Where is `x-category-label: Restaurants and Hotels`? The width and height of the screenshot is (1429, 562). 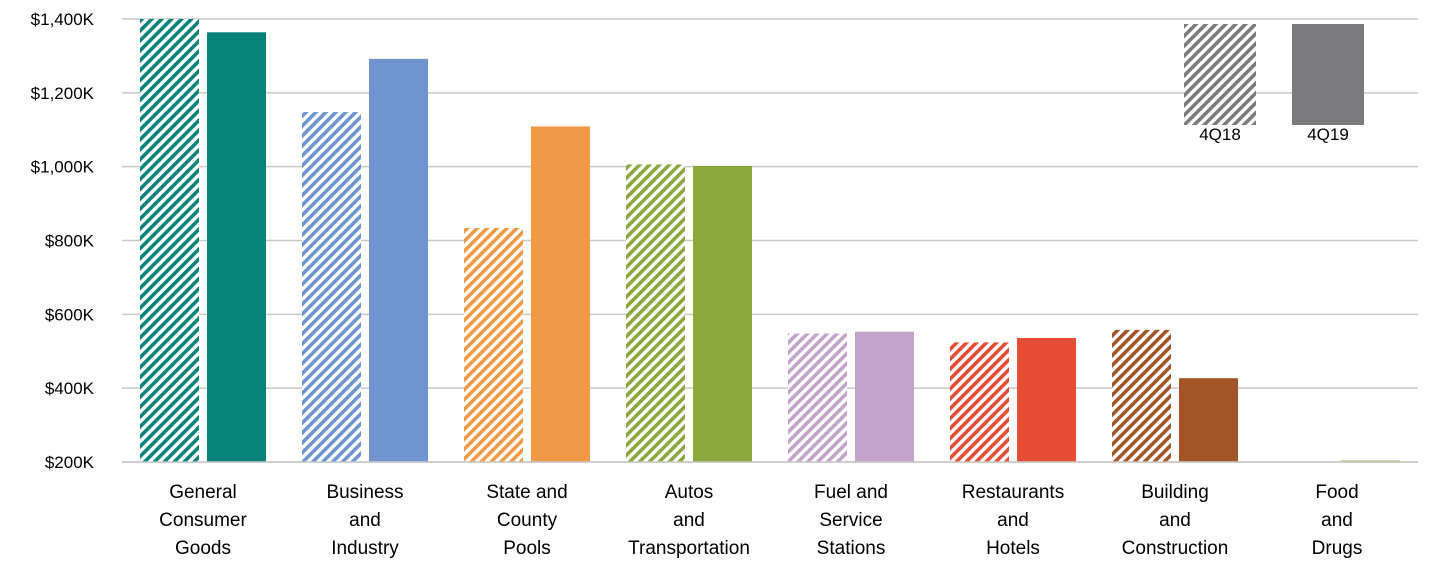
x-category-label: Restaurants and Hotels is located at coordinates (1013, 520).